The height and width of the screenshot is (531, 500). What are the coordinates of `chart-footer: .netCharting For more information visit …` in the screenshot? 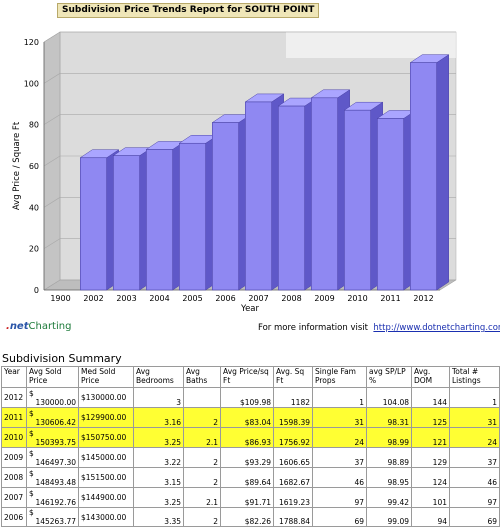 It's located at (250, 329).